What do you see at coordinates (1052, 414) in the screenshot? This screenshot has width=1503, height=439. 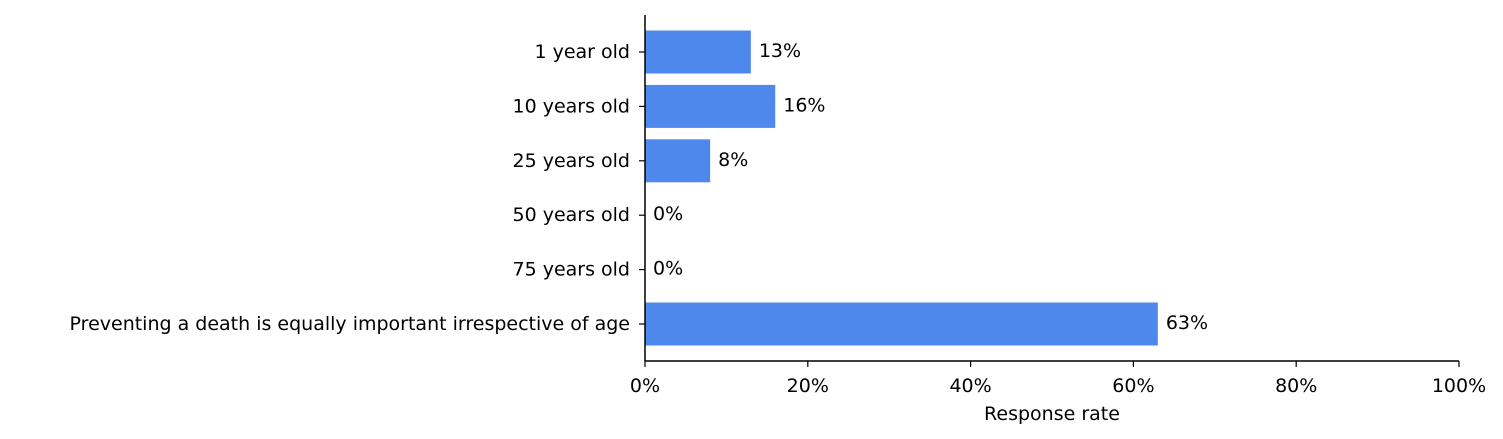 I see `x-axis-title: Response rate` at bounding box center [1052, 414].